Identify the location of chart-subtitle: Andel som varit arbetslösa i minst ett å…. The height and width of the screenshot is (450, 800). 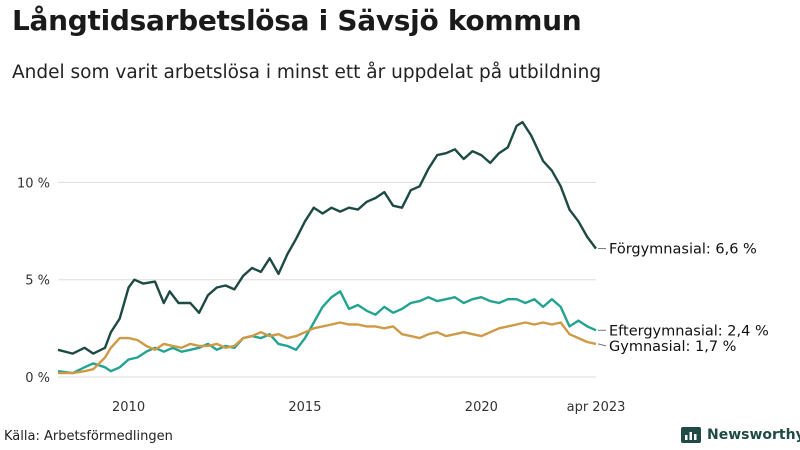
(307, 72).